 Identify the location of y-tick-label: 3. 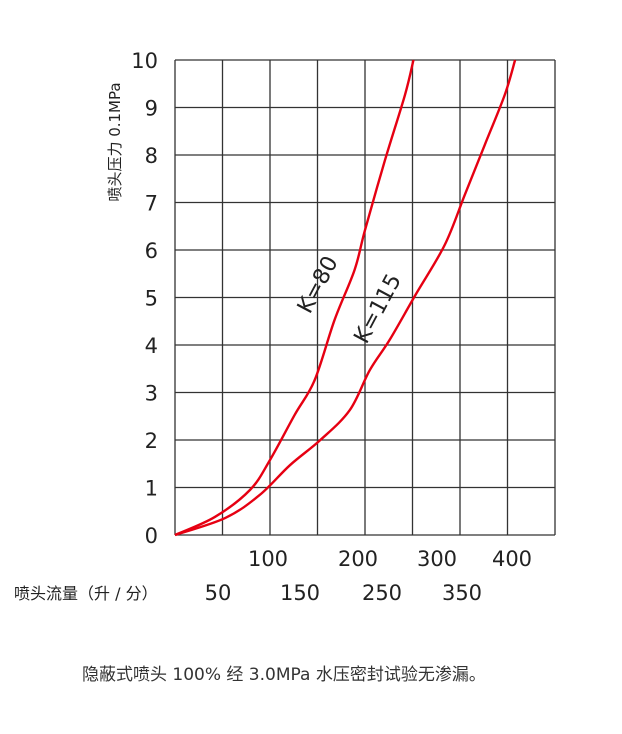
(151, 394).